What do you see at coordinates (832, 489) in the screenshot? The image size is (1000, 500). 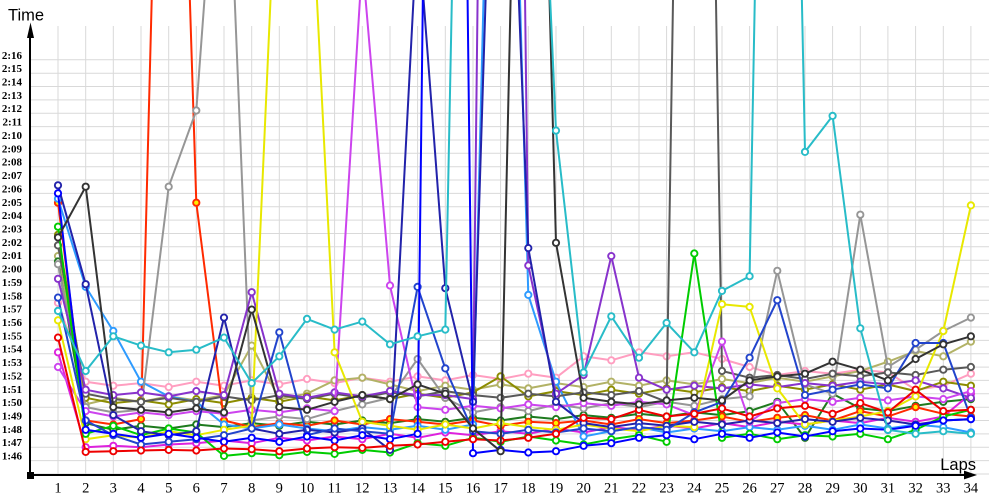 I see `svg-text: 29` at bounding box center [832, 489].